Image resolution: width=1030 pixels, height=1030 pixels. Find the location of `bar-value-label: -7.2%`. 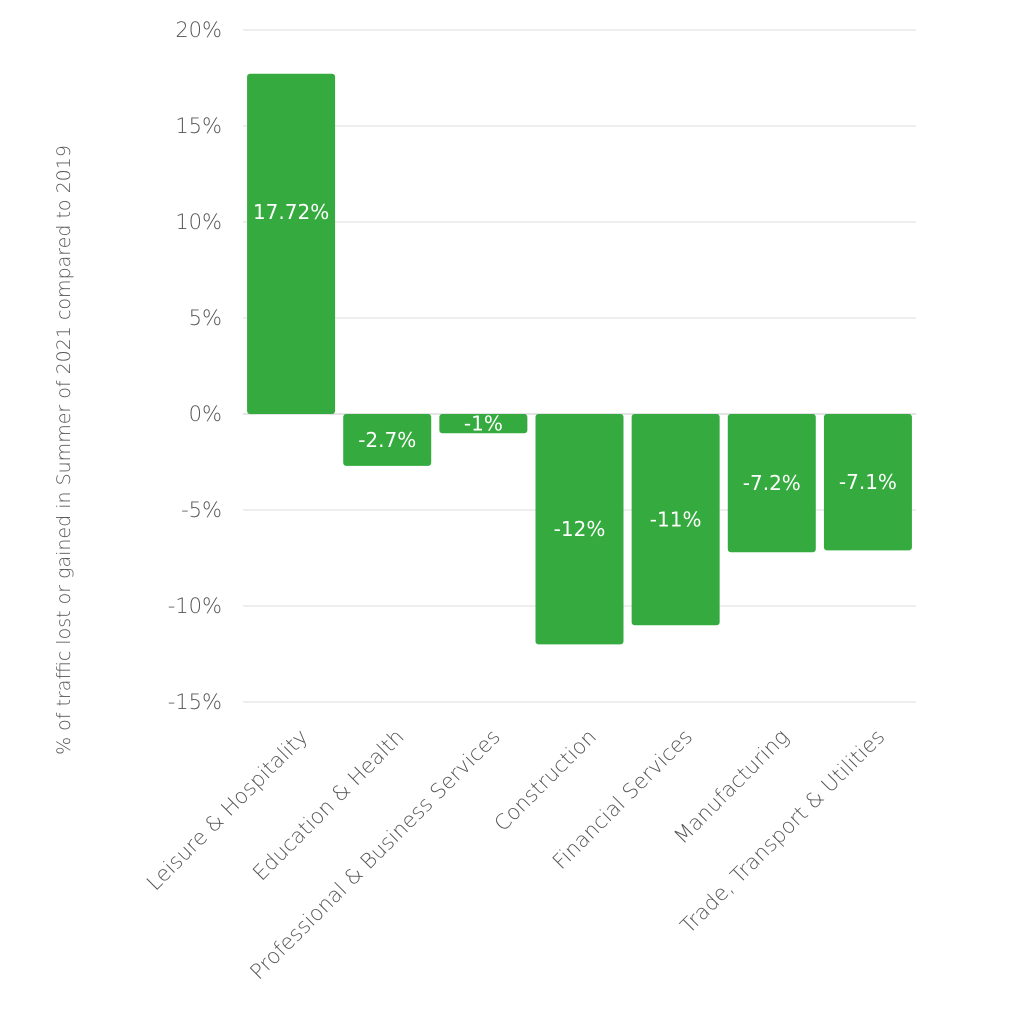

bar-value-label: -7.2% is located at coordinates (772, 483).